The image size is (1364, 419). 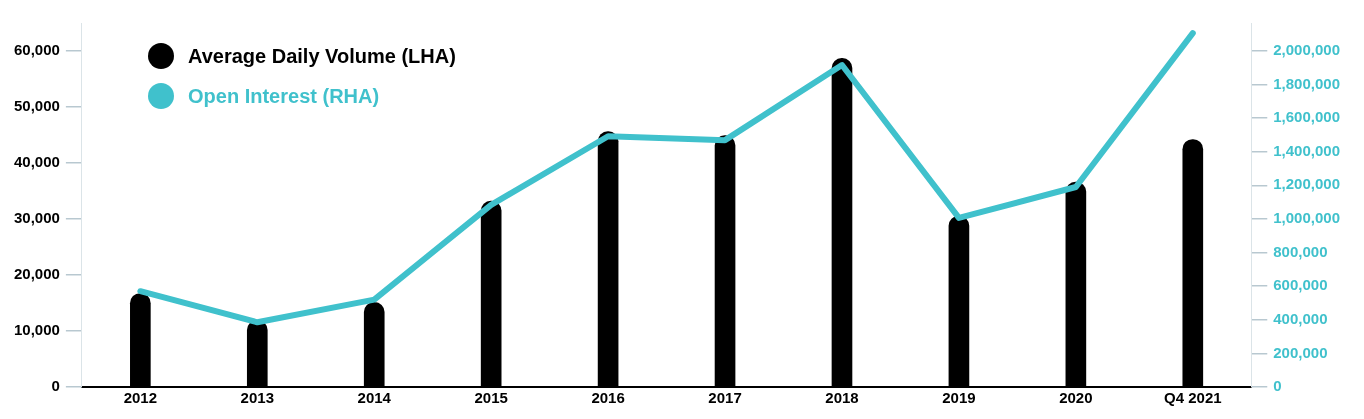 What do you see at coordinates (1306, 218) in the screenshot?
I see `y2-tick-label: 1,000,000` at bounding box center [1306, 218].